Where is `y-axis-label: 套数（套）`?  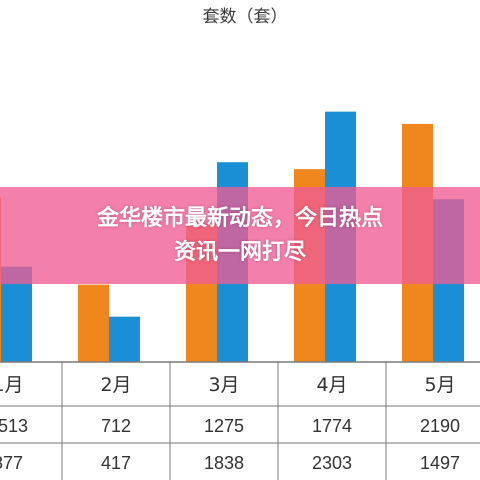
y-axis-label: 套数（套） is located at coordinates (245, 17).